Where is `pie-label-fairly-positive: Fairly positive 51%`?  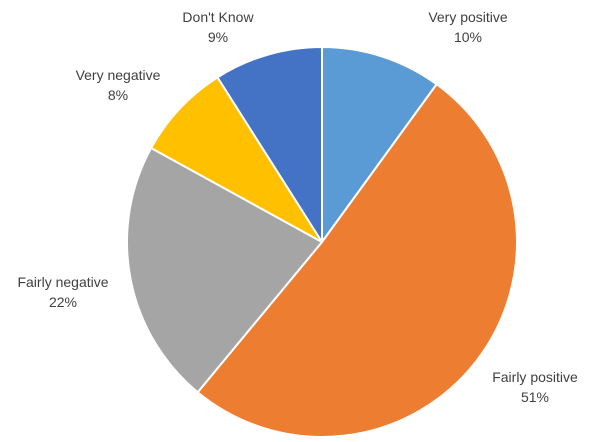 pie-label-fairly-positive: Fairly positive 51% is located at coordinates (535, 387).